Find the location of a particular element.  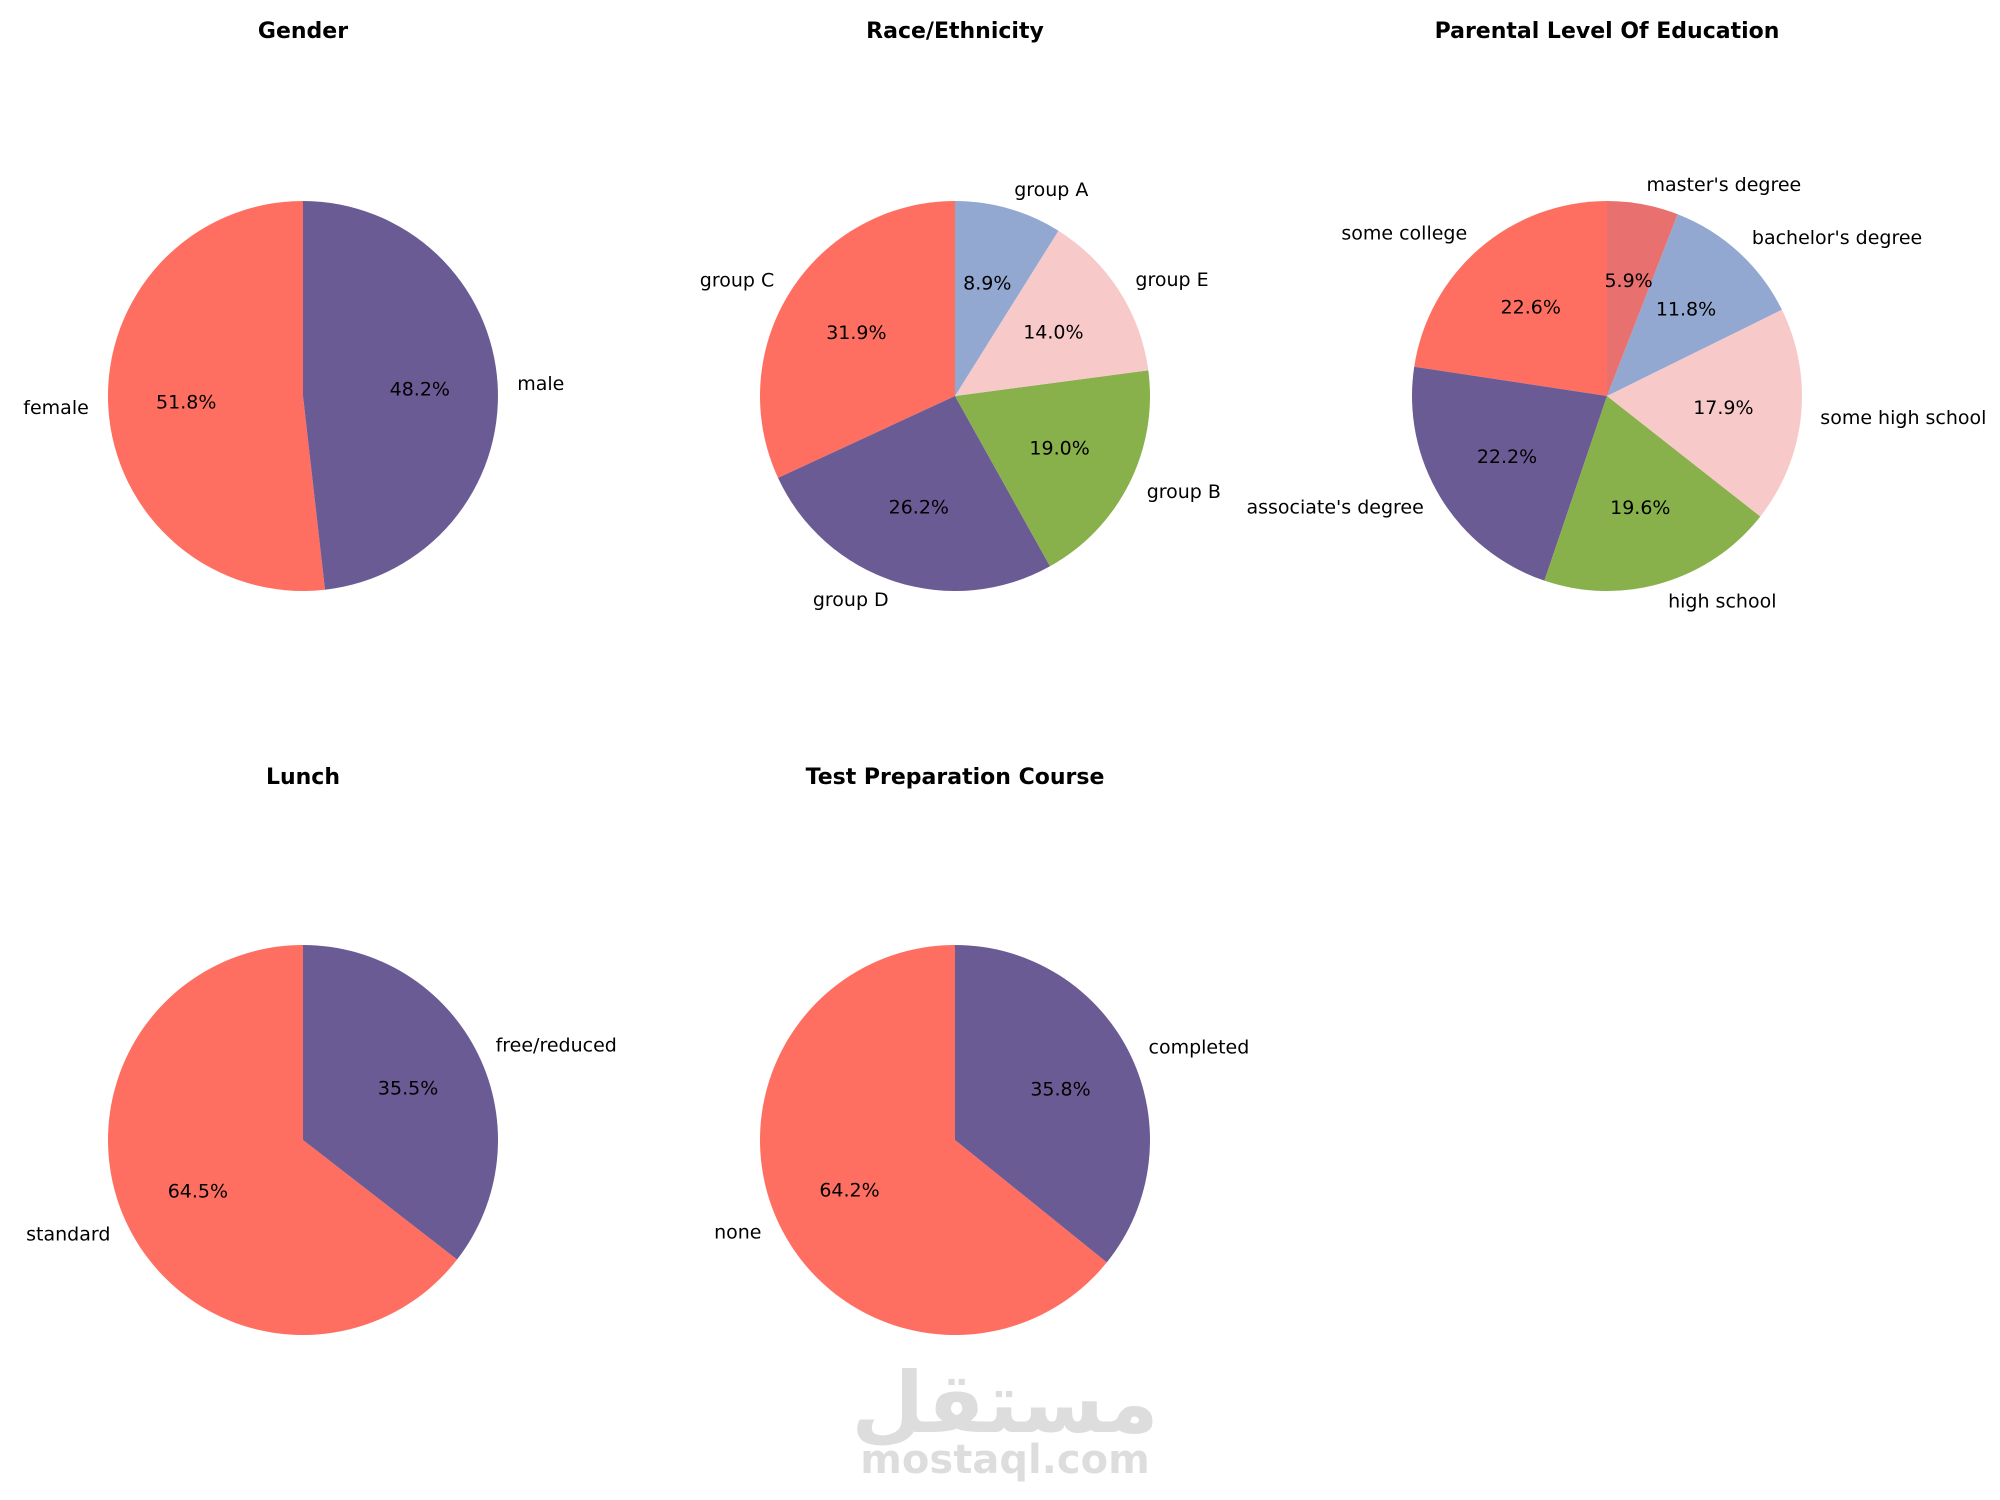

pie-slice-female is located at coordinates (216, 396).